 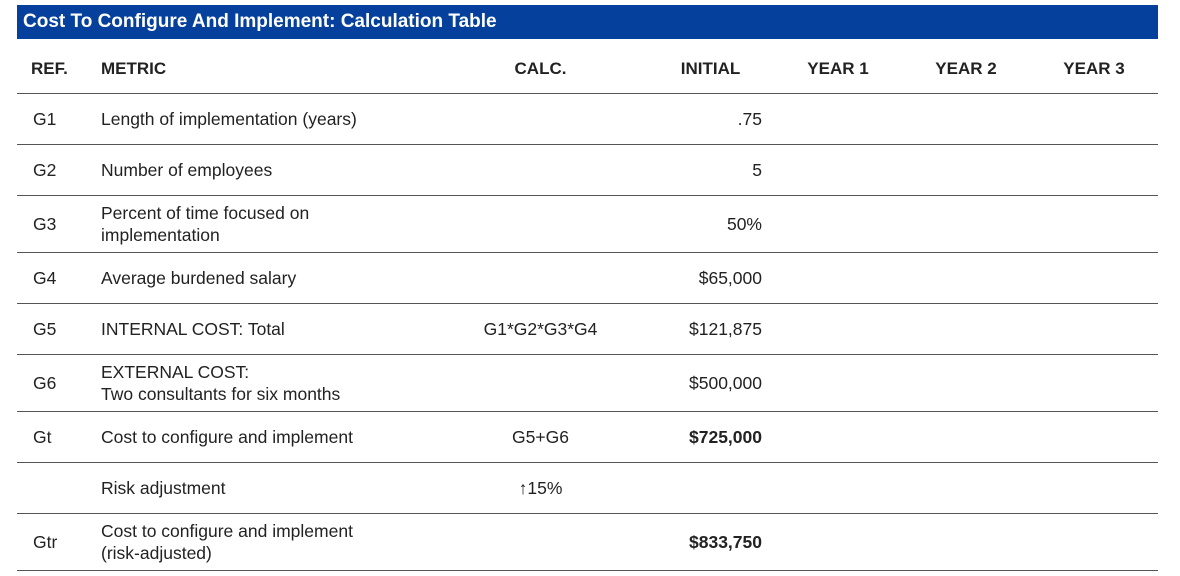 What do you see at coordinates (744, 224) in the screenshot?
I see `cell-initial: 50%` at bounding box center [744, 224].